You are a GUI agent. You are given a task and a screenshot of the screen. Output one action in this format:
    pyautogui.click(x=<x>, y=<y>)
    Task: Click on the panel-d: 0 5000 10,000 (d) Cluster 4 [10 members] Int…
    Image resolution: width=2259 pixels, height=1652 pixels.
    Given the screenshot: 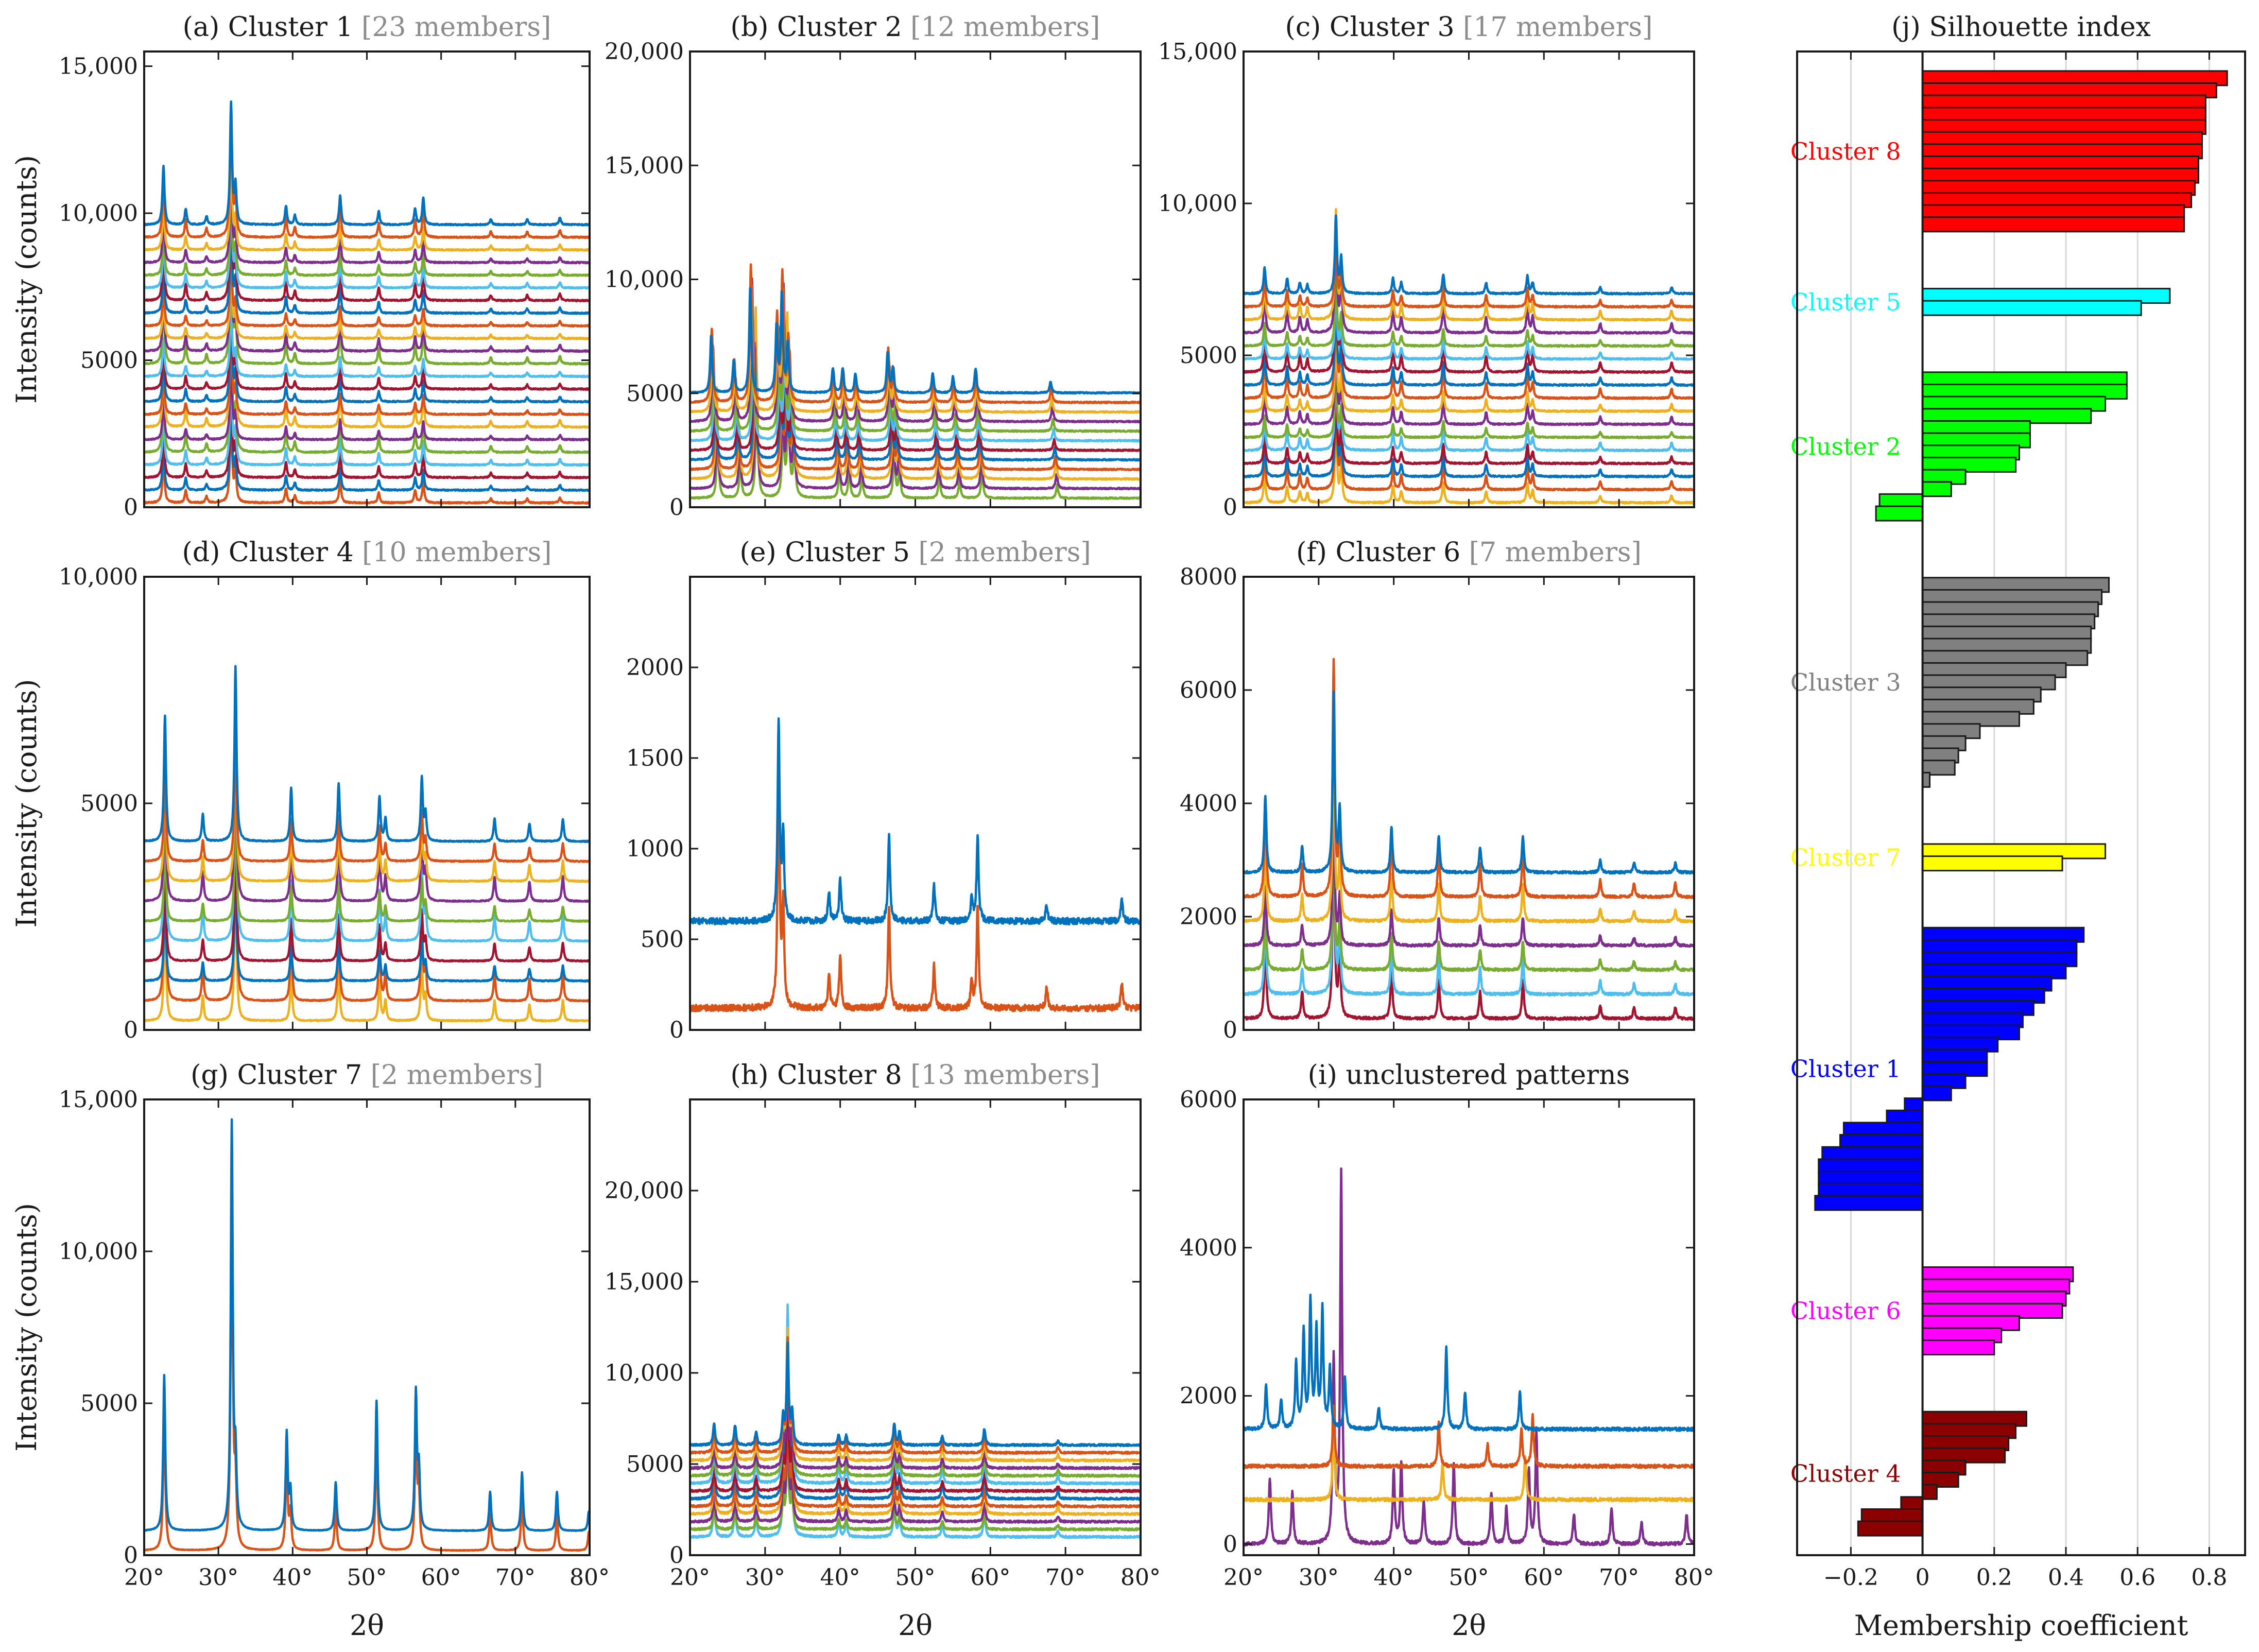 What is the action you would take?
    pyautogui.click(x=300, y=790)
    